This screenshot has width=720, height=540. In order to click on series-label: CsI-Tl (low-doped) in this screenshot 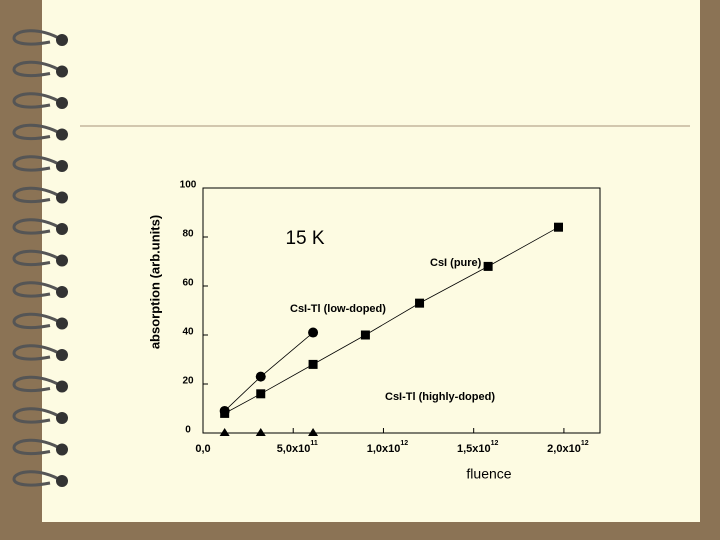, I will do `click(338, 309)`.